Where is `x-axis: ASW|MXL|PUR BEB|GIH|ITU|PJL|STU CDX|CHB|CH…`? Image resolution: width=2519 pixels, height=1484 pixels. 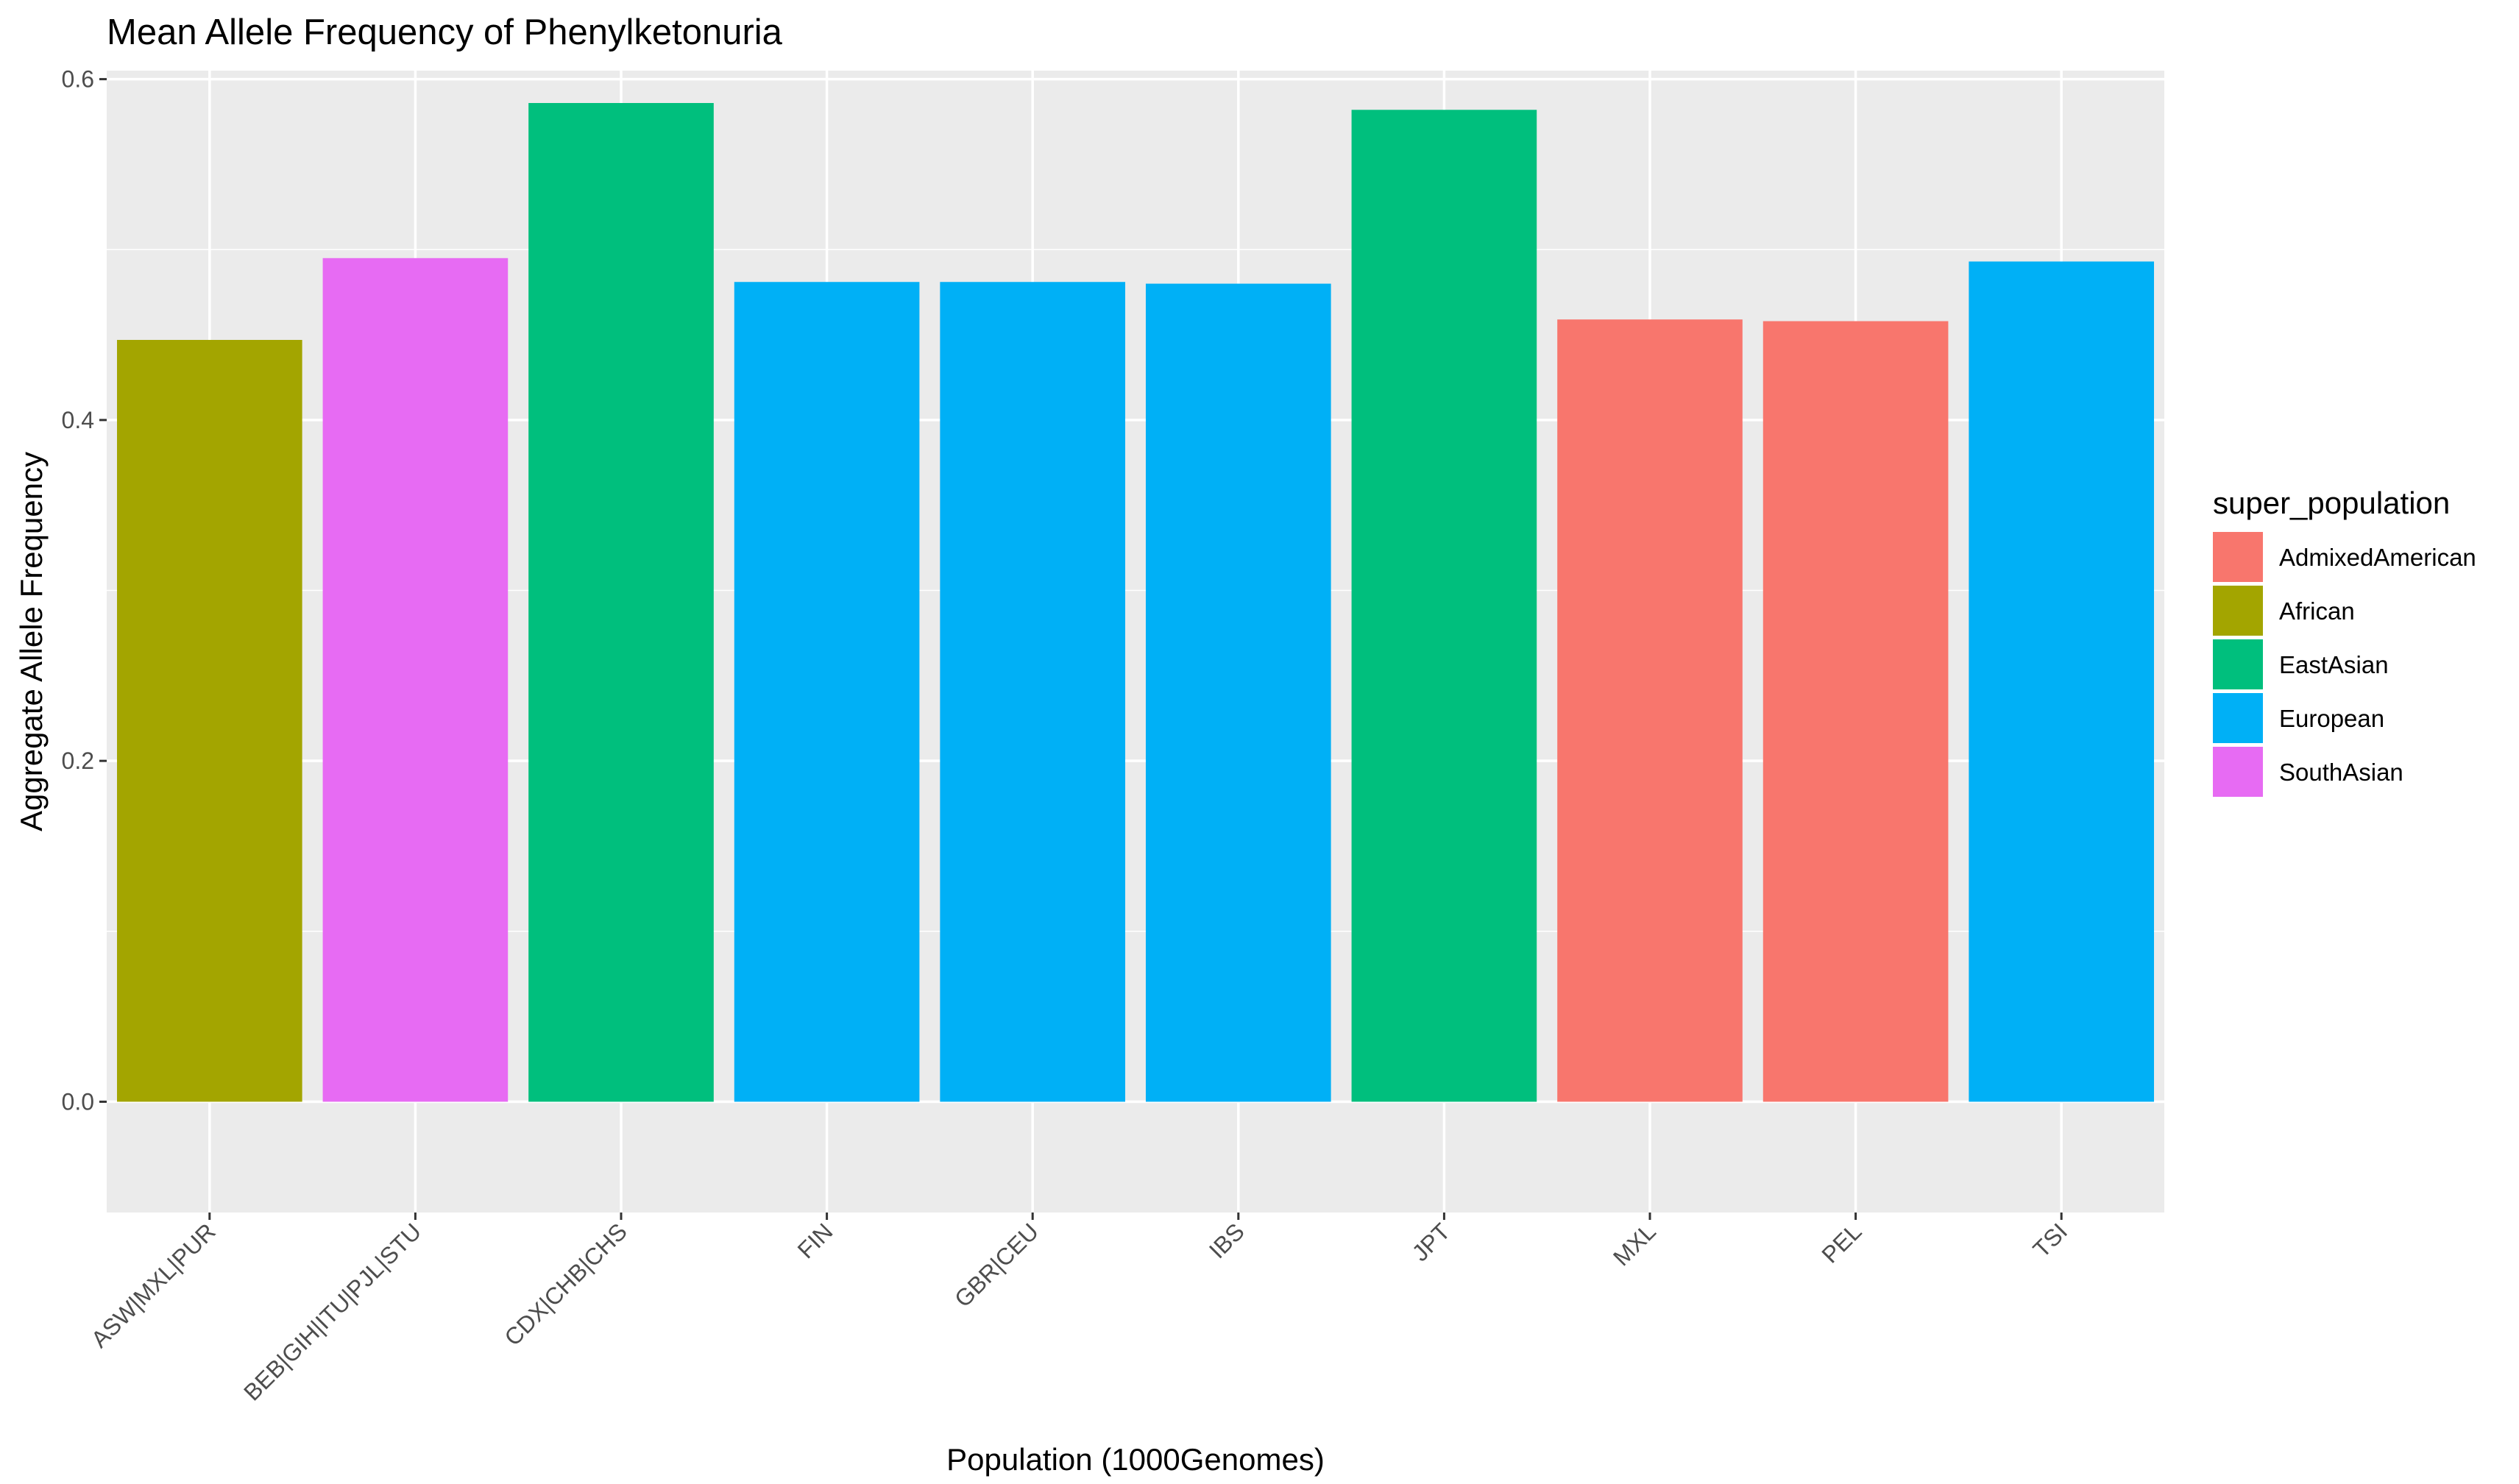 x-axis: ASW|MXL|PUR BEB|GIH|ITU|PJL|STU CDX|CHB|CH… is located at coordinates (1079, 1309).